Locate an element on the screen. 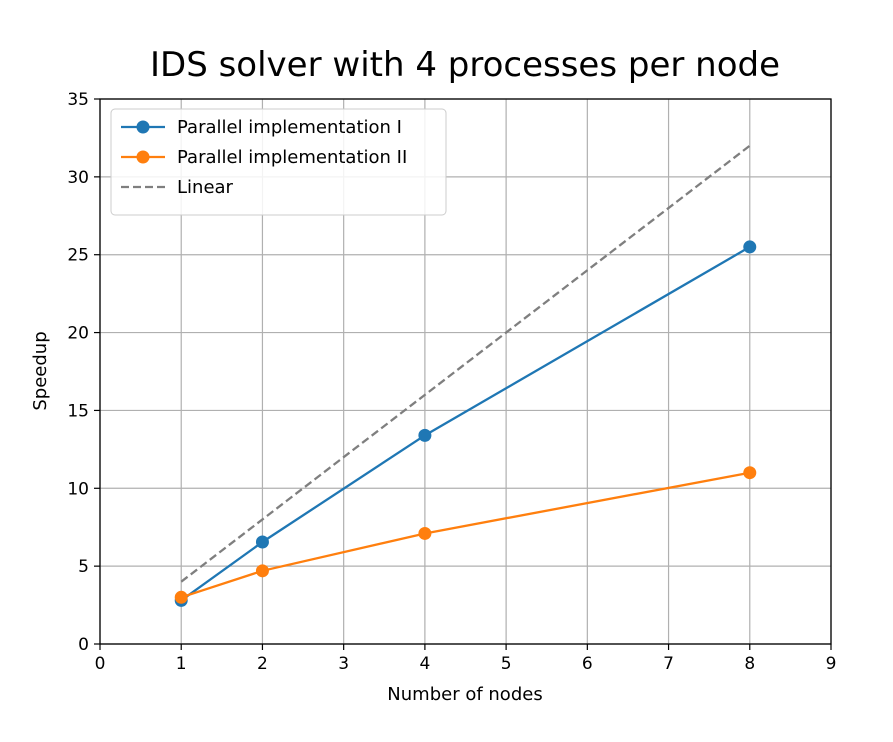 This screenshot has height=742, width=893. y-tick-label: 0 is located at coordinates (83, 645).